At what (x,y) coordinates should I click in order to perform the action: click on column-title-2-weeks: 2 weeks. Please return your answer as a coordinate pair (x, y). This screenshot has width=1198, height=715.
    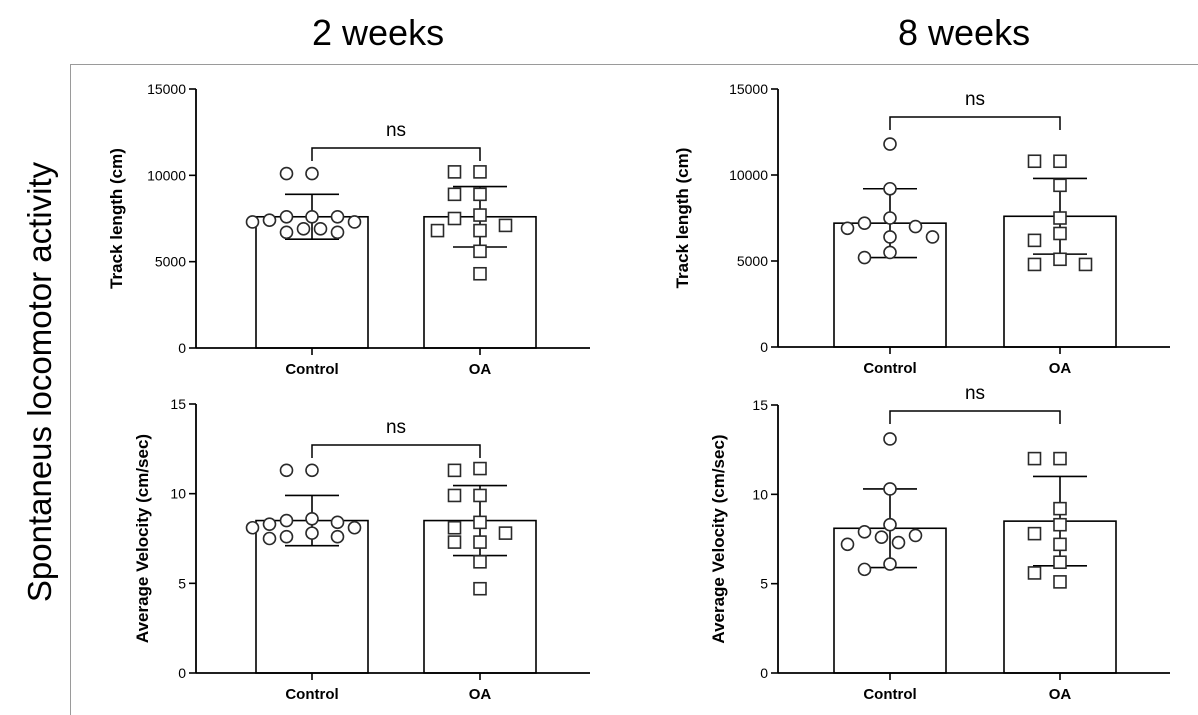
    Looking at the image, I should click on (378, 32).